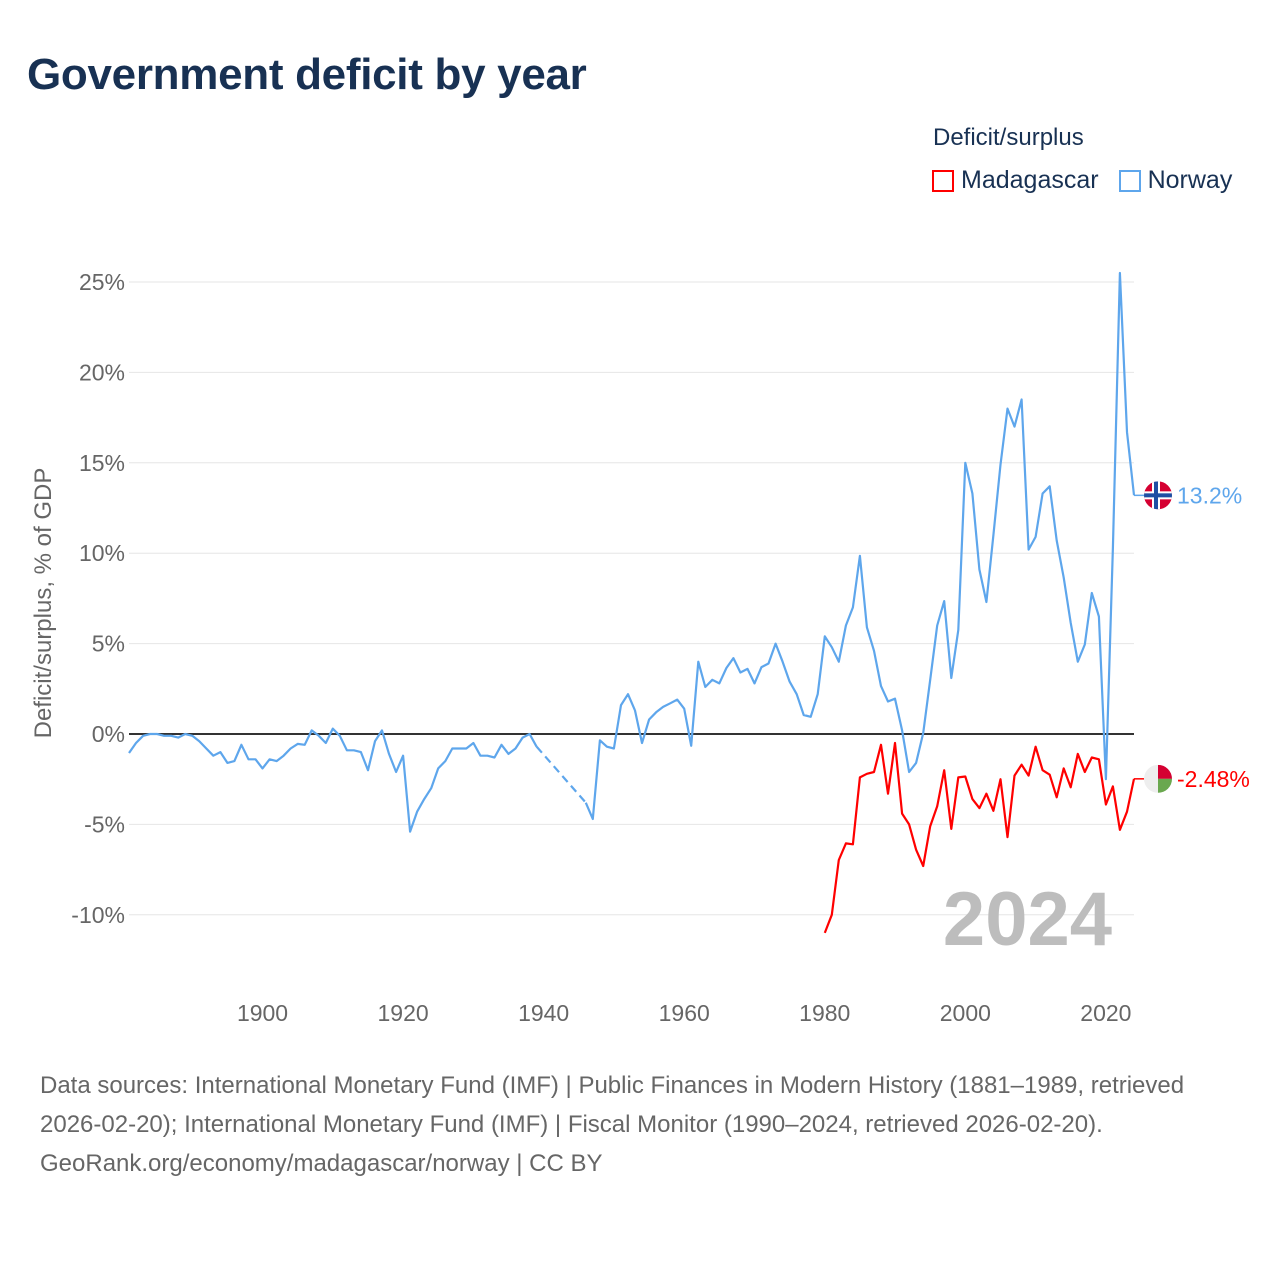 The height and width of the screenshot is (1280, 1280). I want to click on series-line-madagascar, so click(979, 837).